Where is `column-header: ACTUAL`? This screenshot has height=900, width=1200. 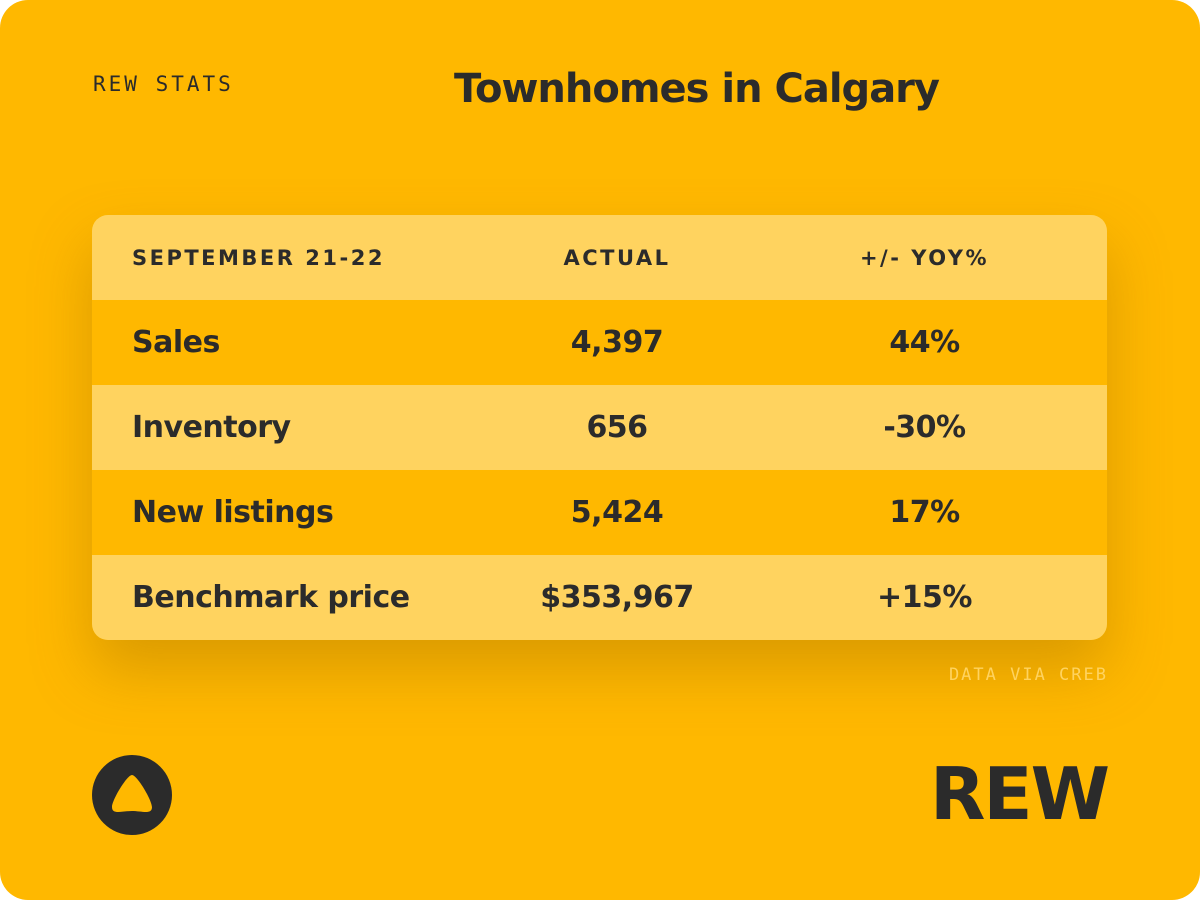 column-header: ACTUAL is located at coordinates (617, 257).